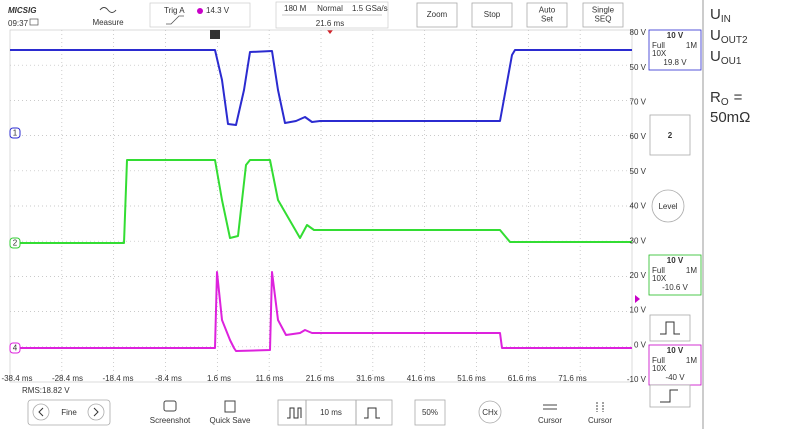 This screenshot has width=800, height=429. I want to click on voltage-label: 40 V, so click(638, 206).